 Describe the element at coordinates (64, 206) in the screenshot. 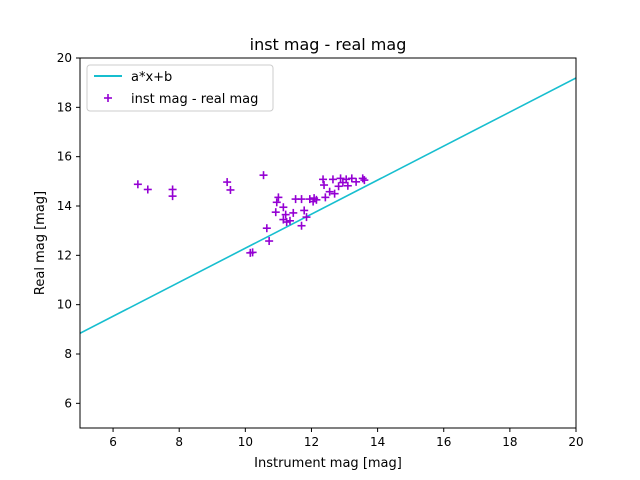

I see `y-tick-label: 14` at that location.